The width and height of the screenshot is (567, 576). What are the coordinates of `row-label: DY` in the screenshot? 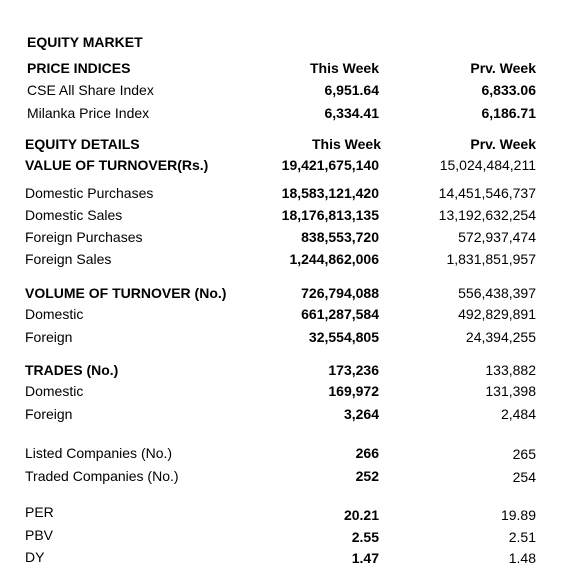 It's located at (35, 557).